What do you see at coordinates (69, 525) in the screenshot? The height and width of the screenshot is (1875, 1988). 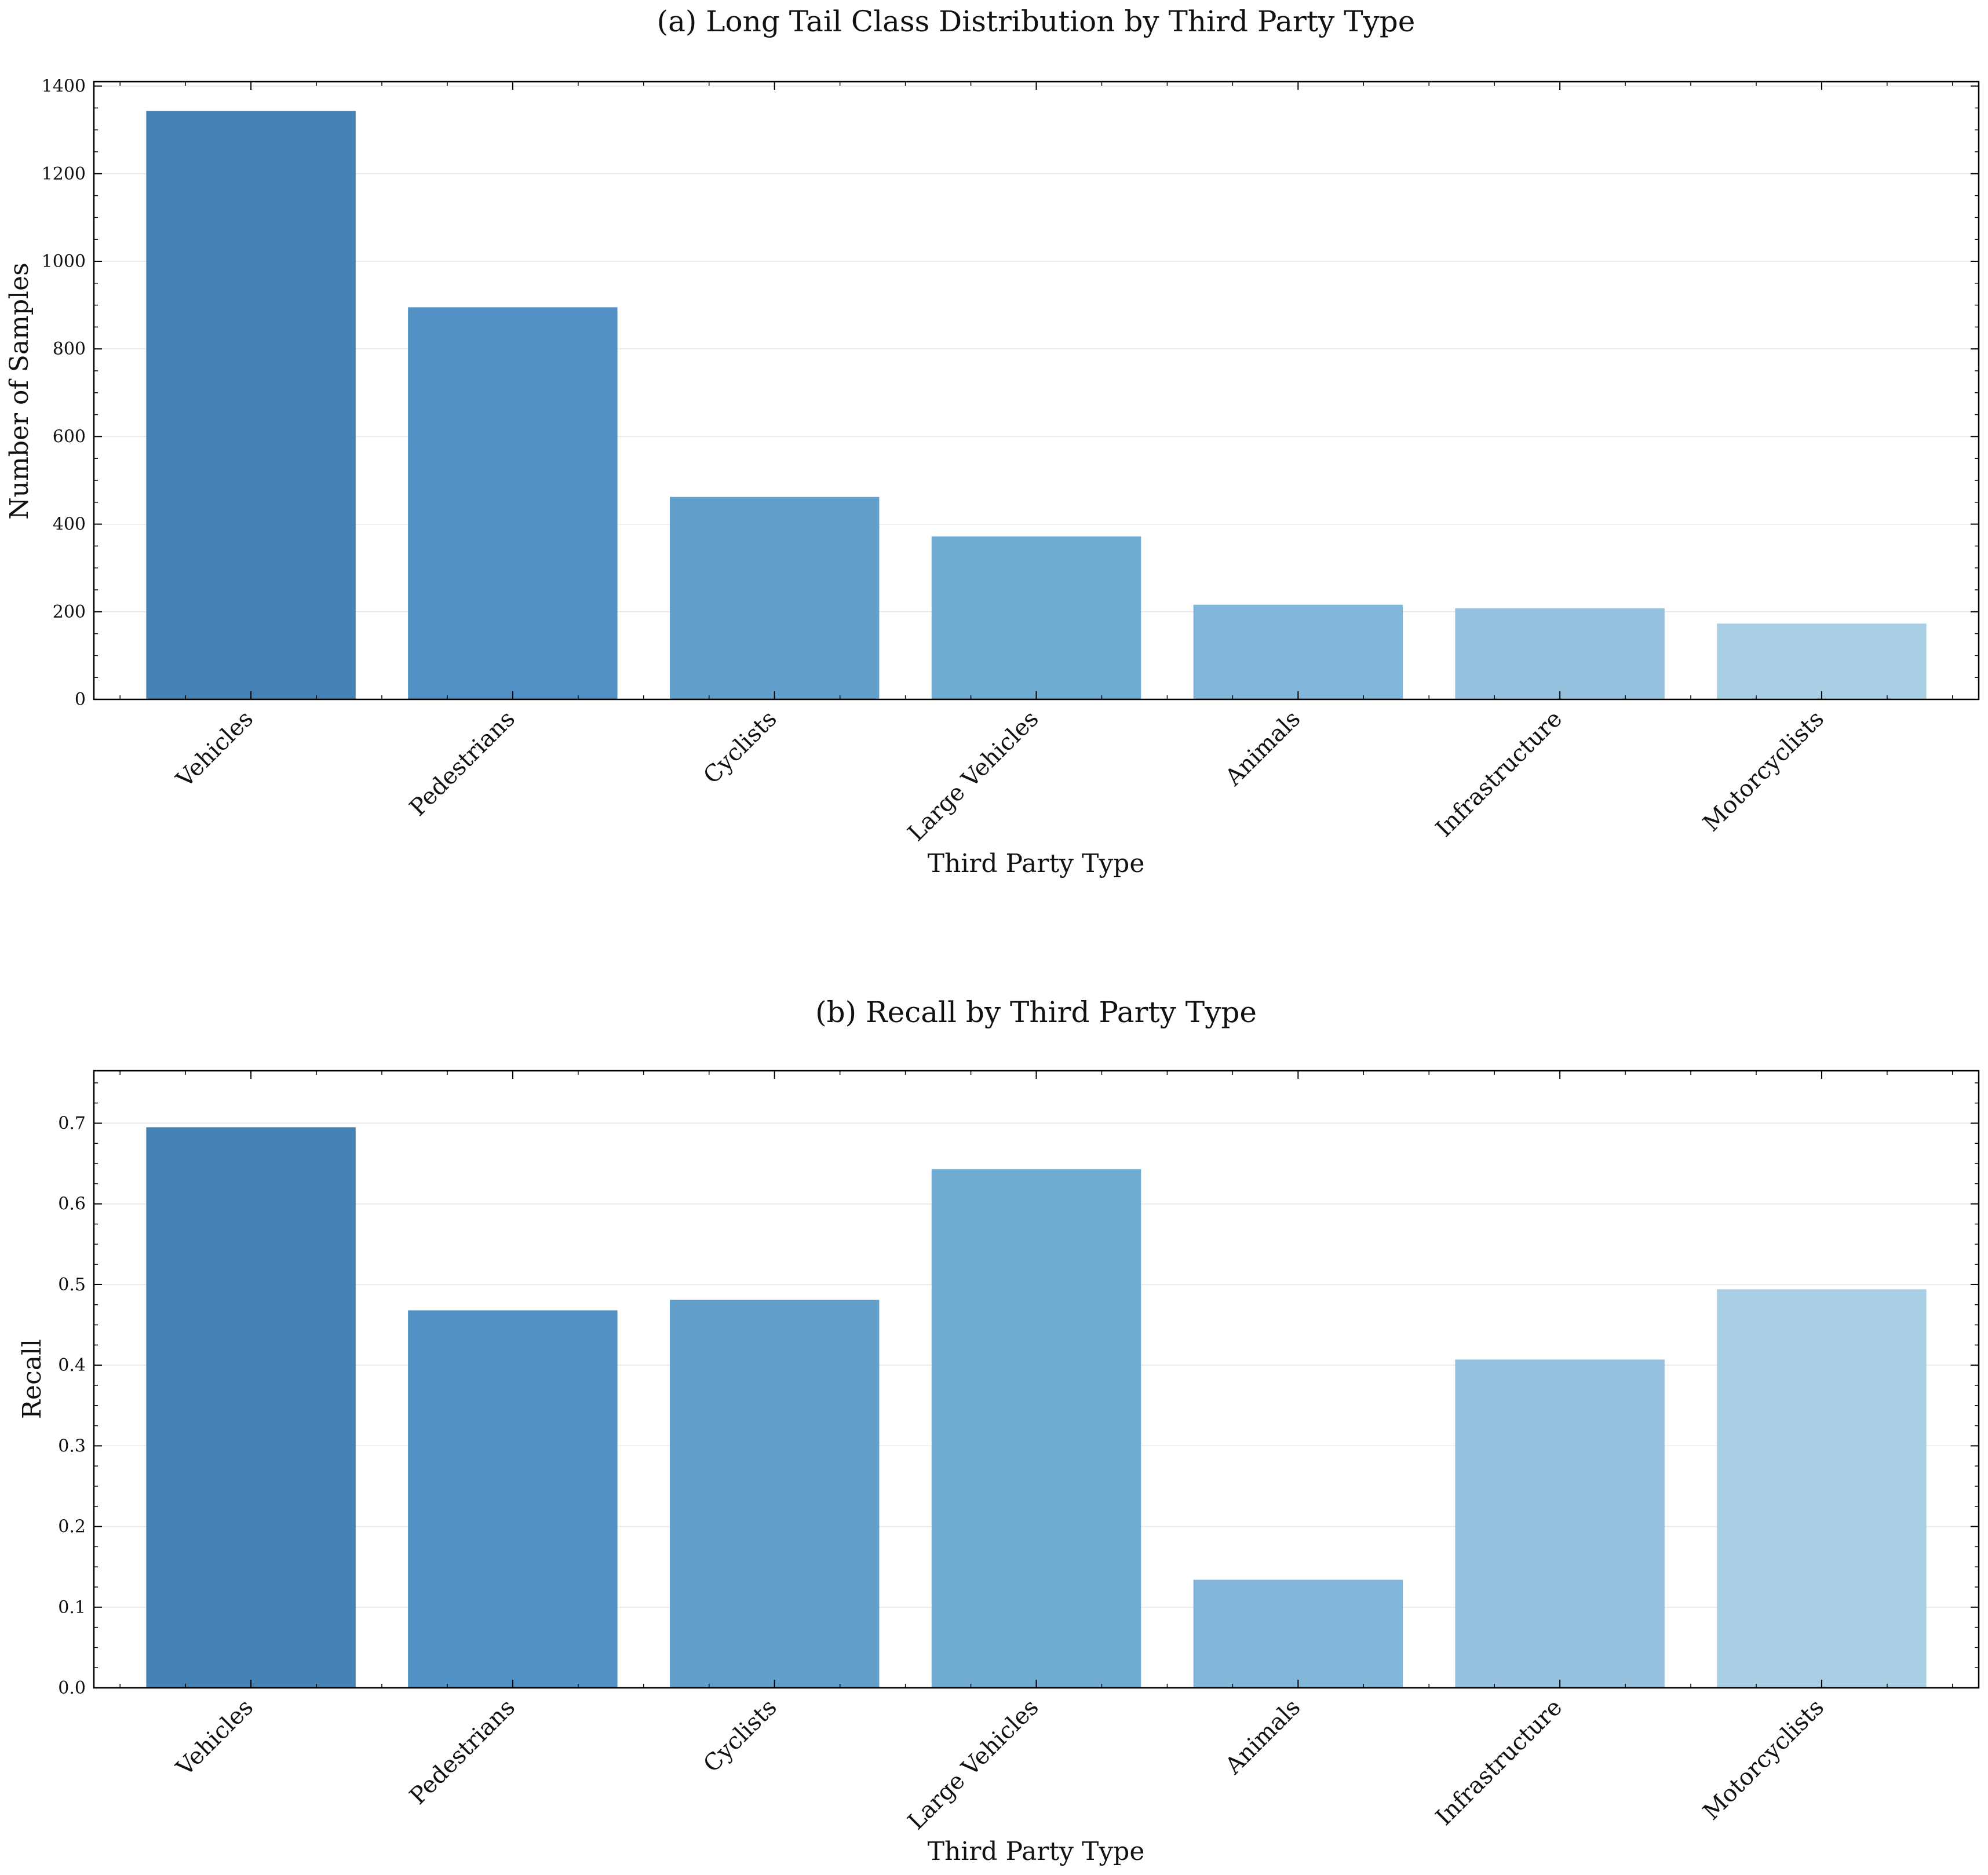 I see `y-tick-label: 400` at bounding box center [69, 525].